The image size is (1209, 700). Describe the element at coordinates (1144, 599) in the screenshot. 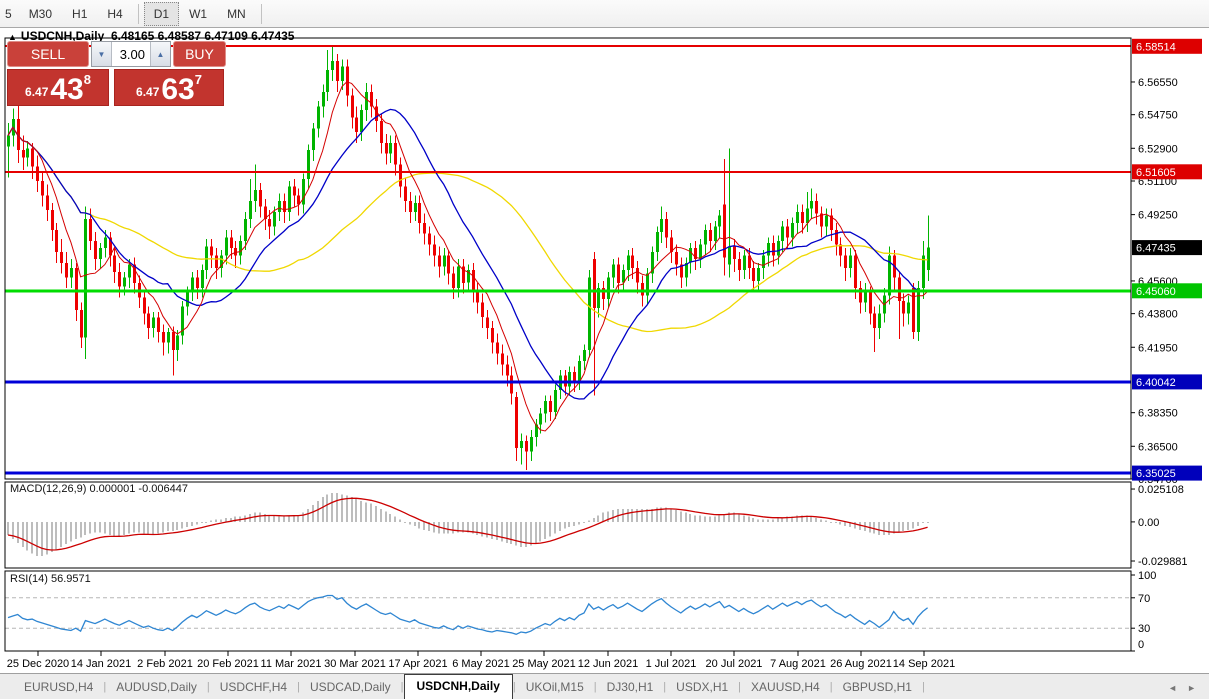

I see `rsi-axis-label: 70` at that location.